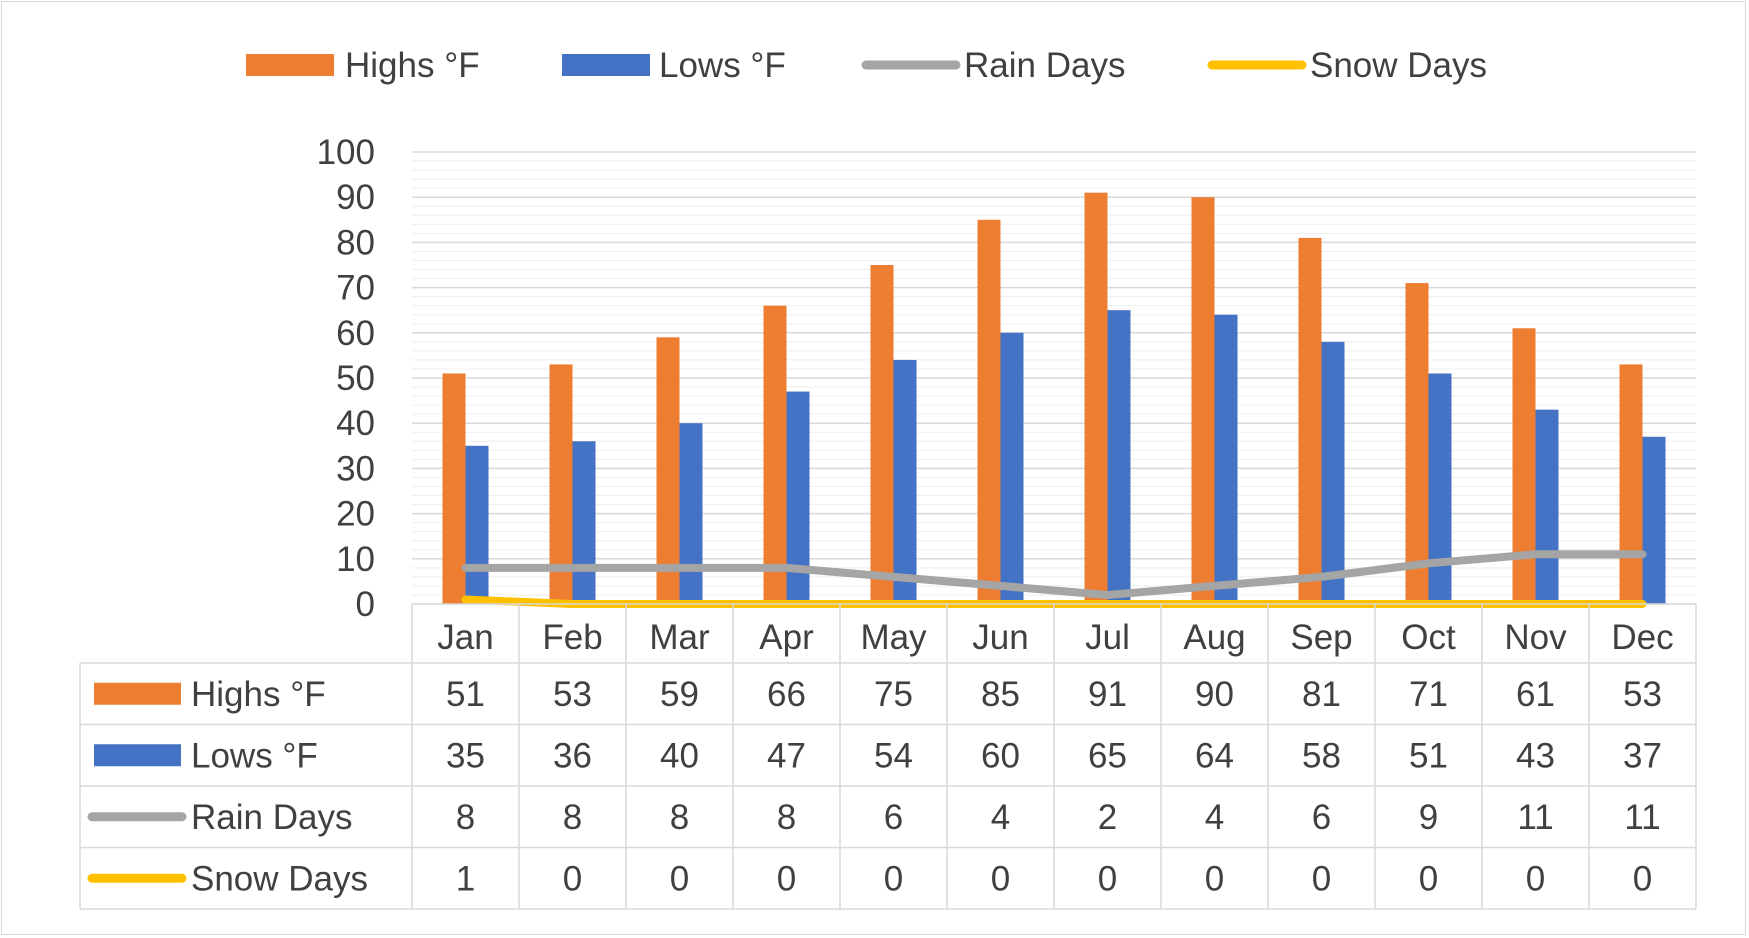  Describe the element at coordinates (412, 65) in the screenshot. I see `legend-label: Highs °F` at that location.